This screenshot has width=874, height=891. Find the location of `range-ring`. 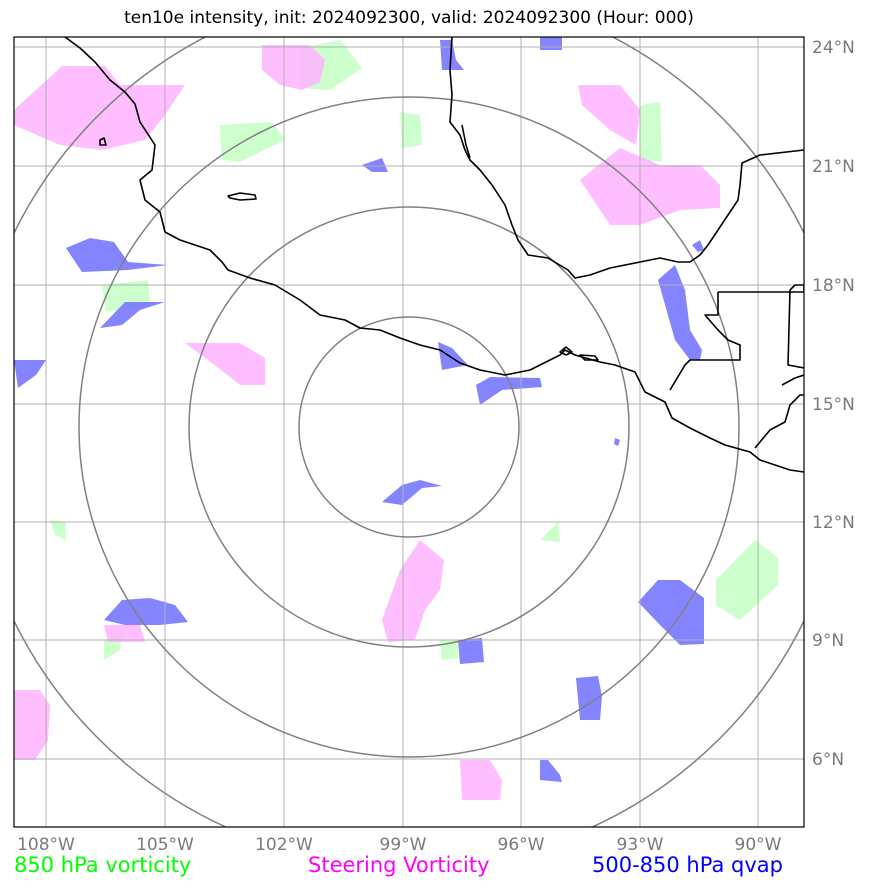

range-ring is located at coordinates (409, 427).